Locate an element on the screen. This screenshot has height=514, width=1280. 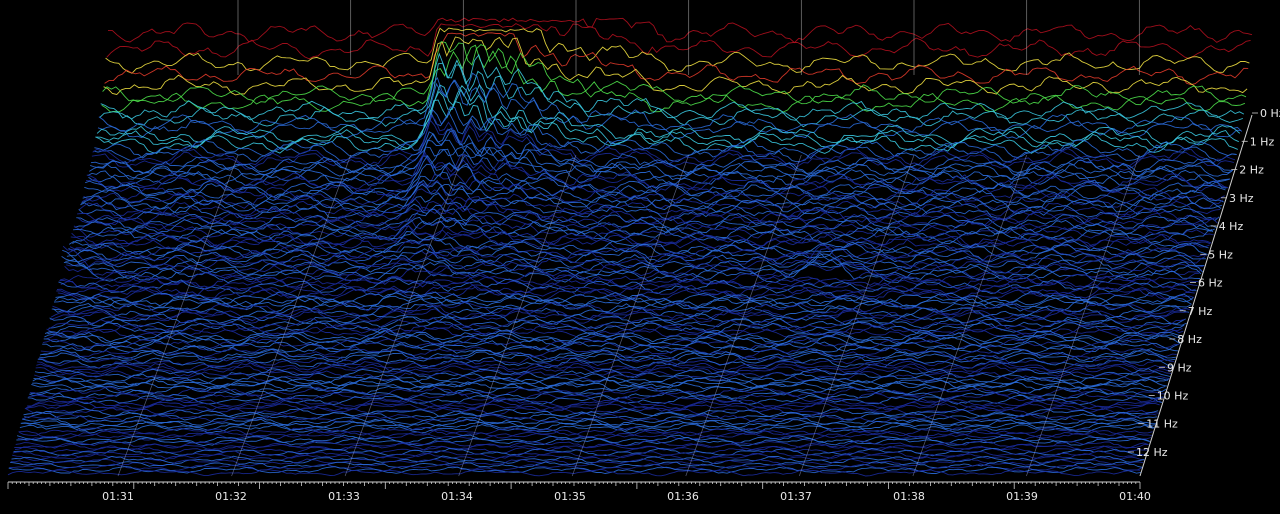
frequency-tick-label: 9 Hz is located at coordinates (1179, 367).